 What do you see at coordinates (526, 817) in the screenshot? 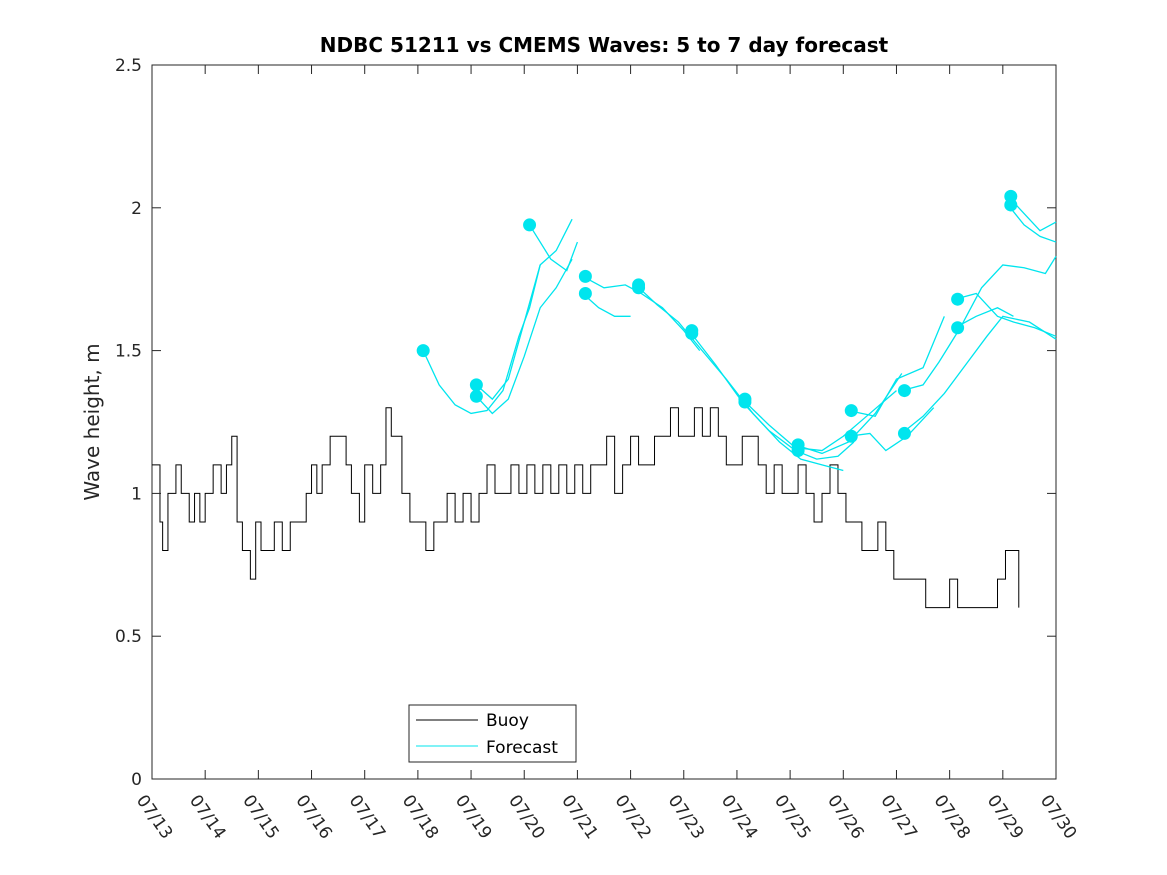
I see `x-tick-label: 07/20` at bounding box center [526, 817].